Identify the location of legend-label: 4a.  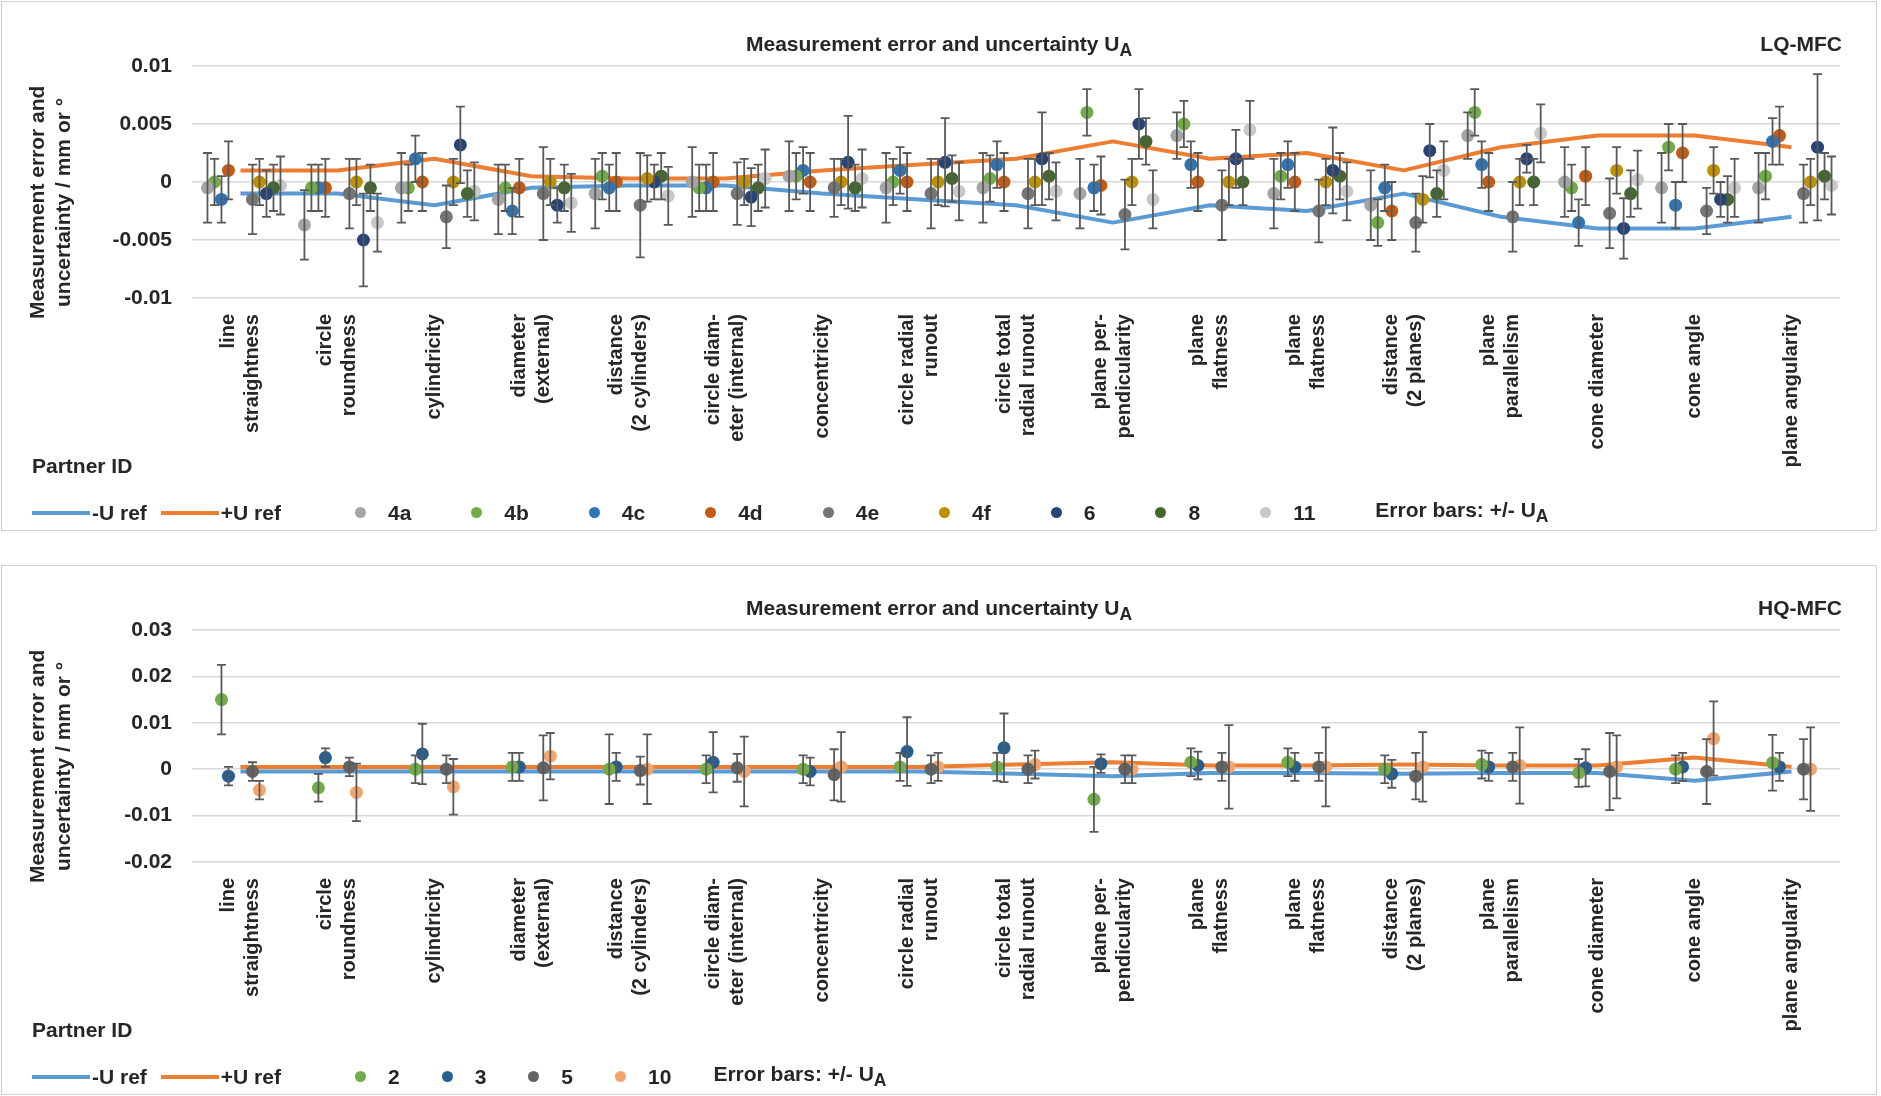
(399, 512).